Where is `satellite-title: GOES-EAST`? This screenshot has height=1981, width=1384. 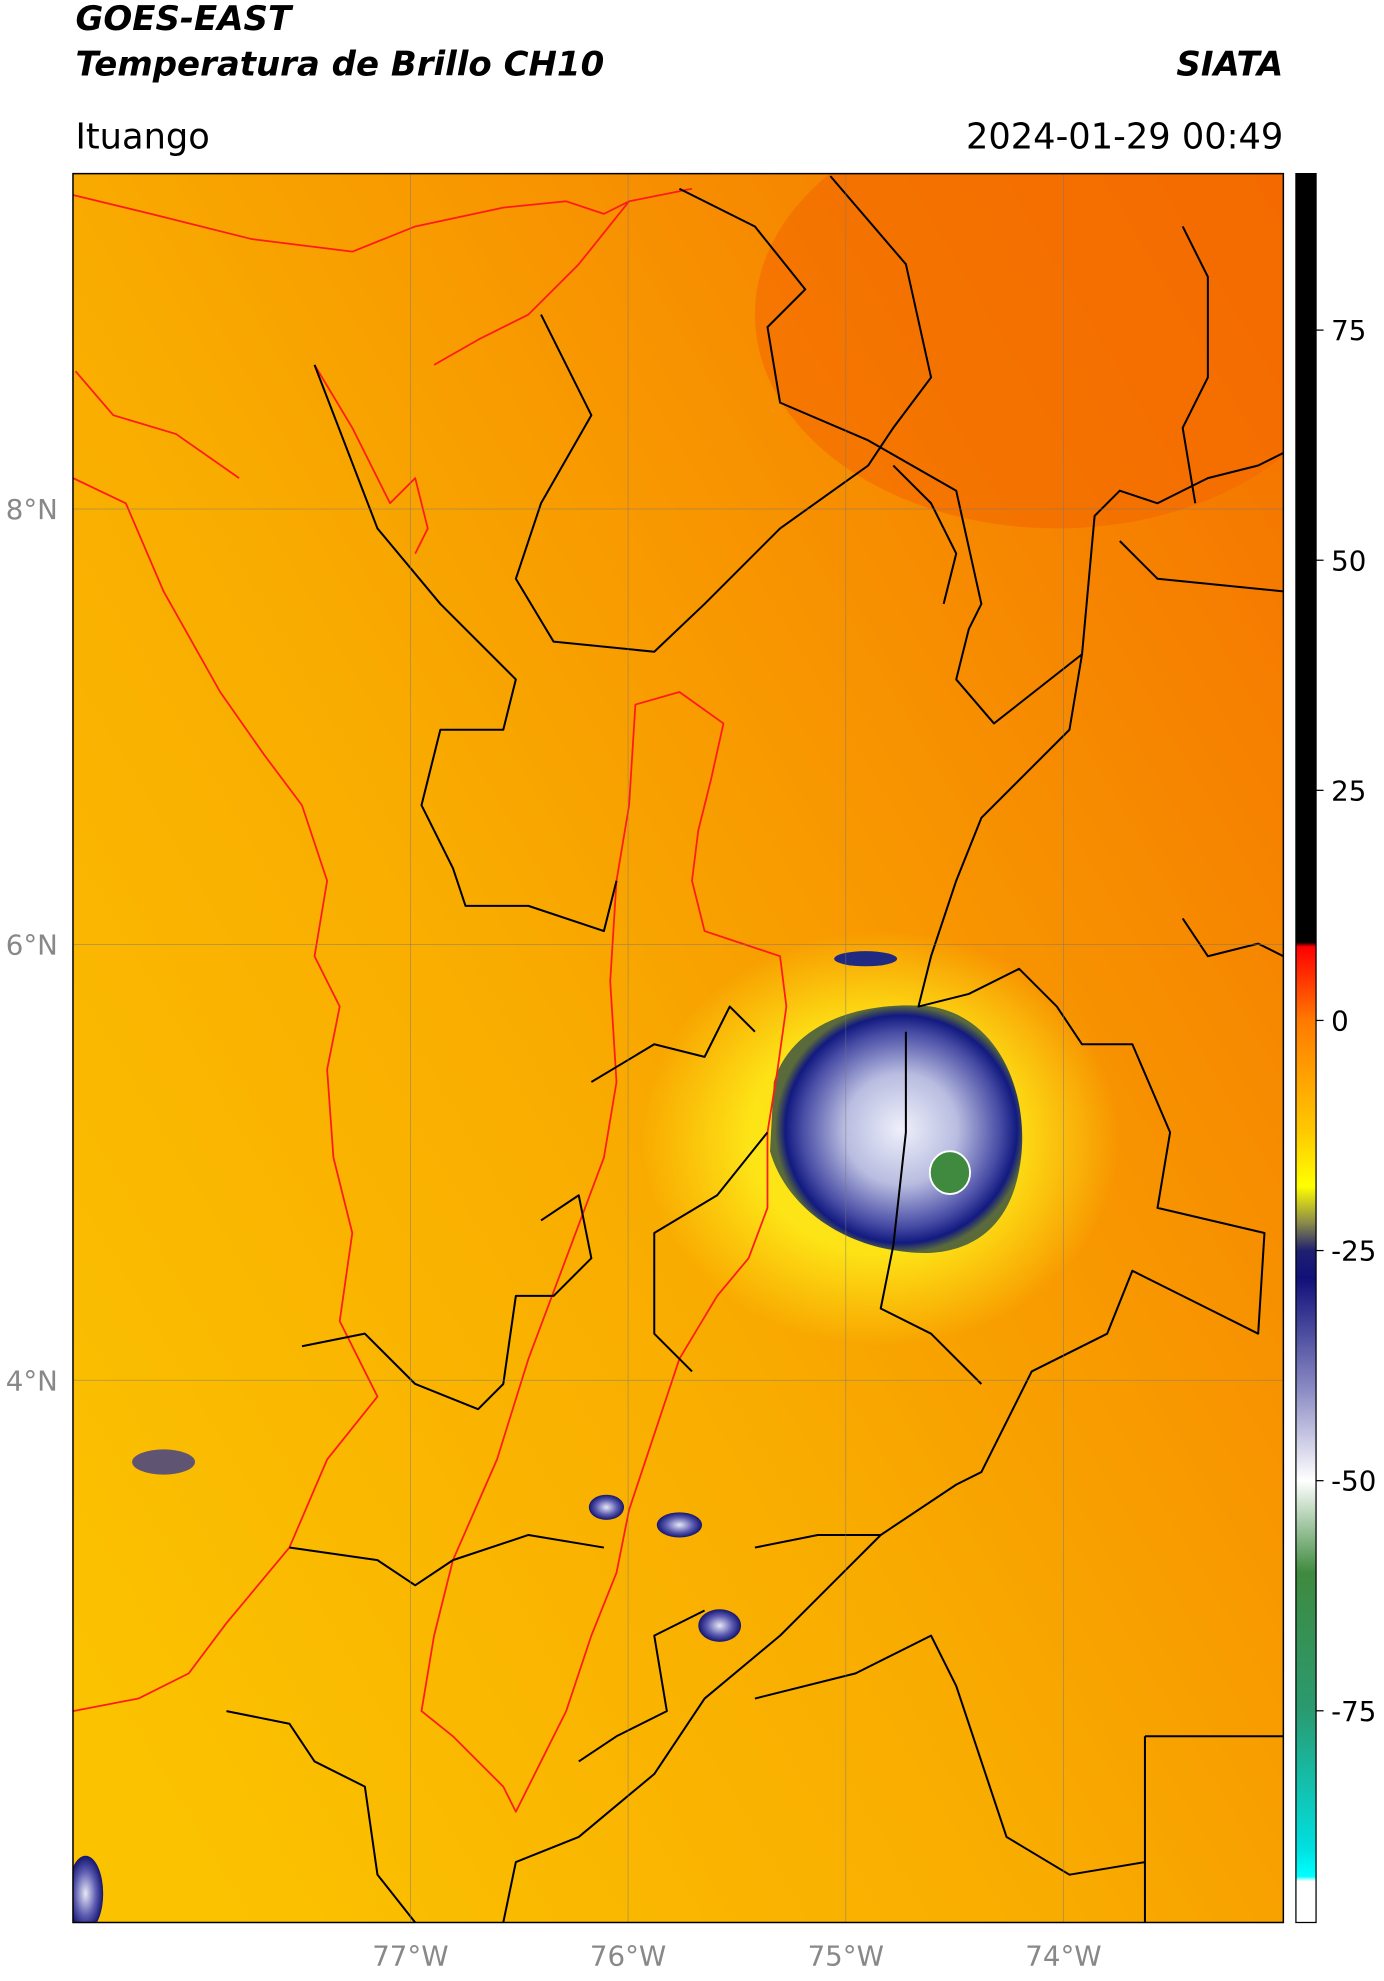
satellite-title: GOES-EAST is located at coordinates (184, 19).